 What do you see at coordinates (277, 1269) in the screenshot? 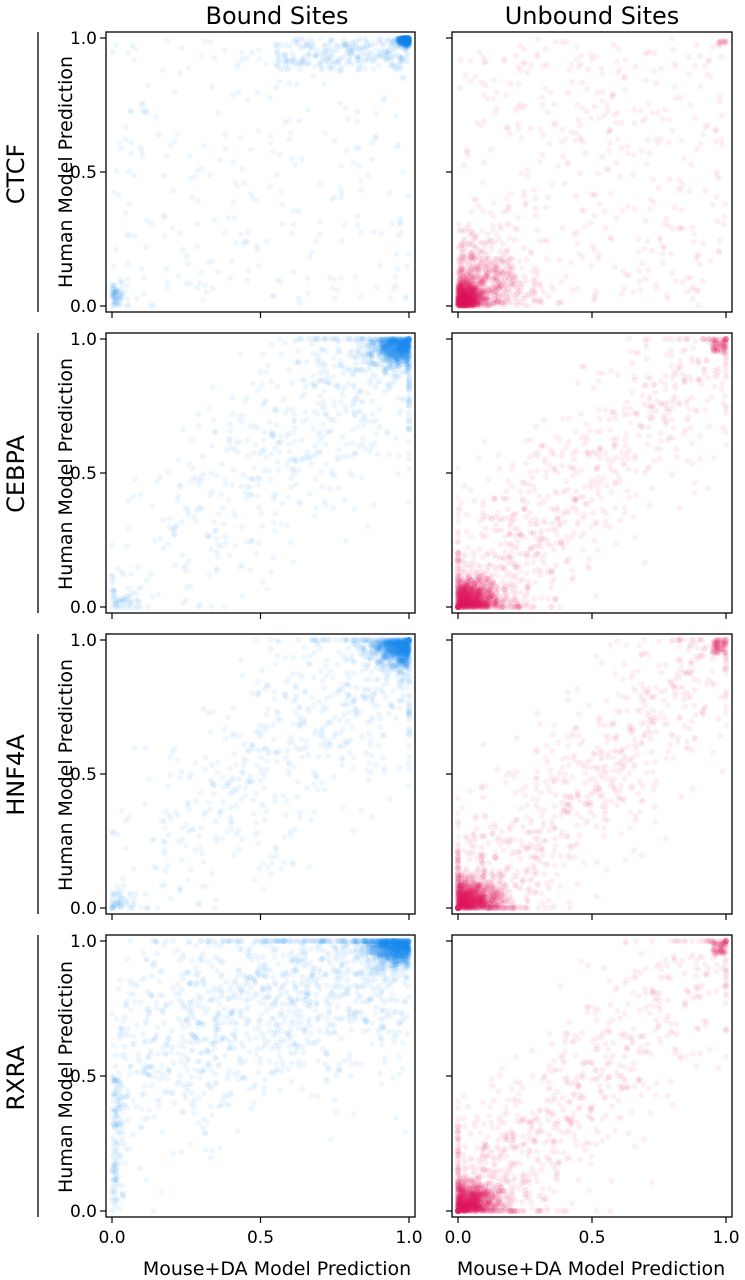
I see `x-axis-label: Mouse+DA Model Prediction` at bounding box center [277, 1269].